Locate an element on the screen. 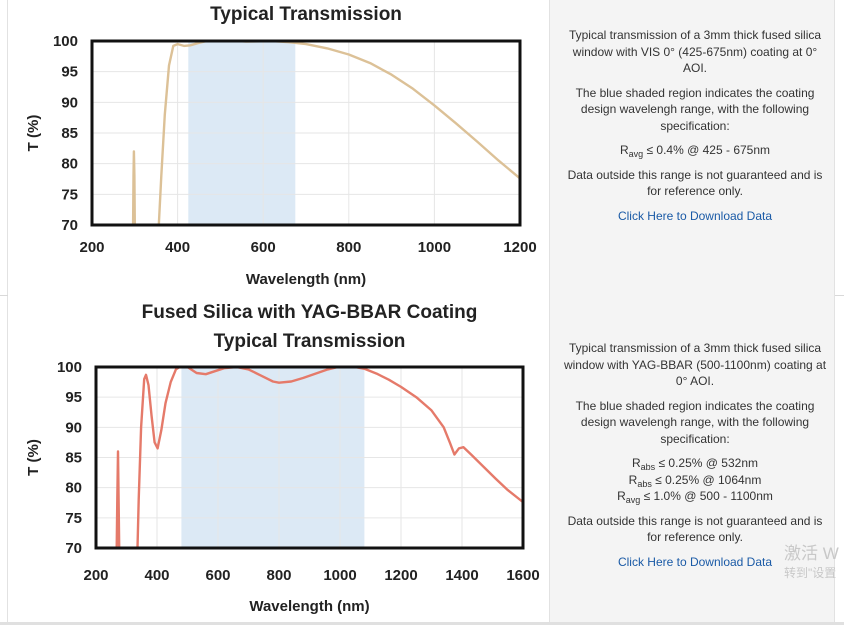 This screenshot has height=625, width=844. spec-line: Rabs ≤ 0.25% @ 532nm is located at coordinates (695, 463).